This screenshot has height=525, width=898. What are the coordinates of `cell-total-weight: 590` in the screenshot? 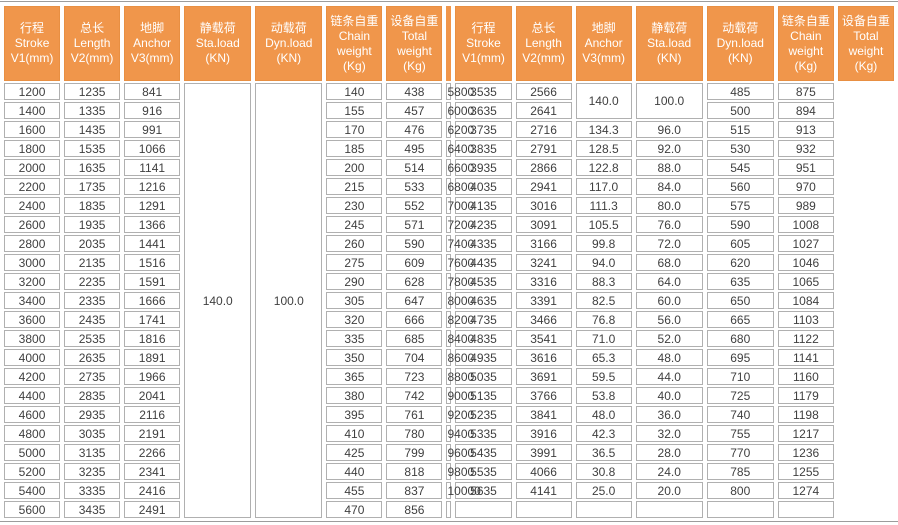 It's located at (414, 243).